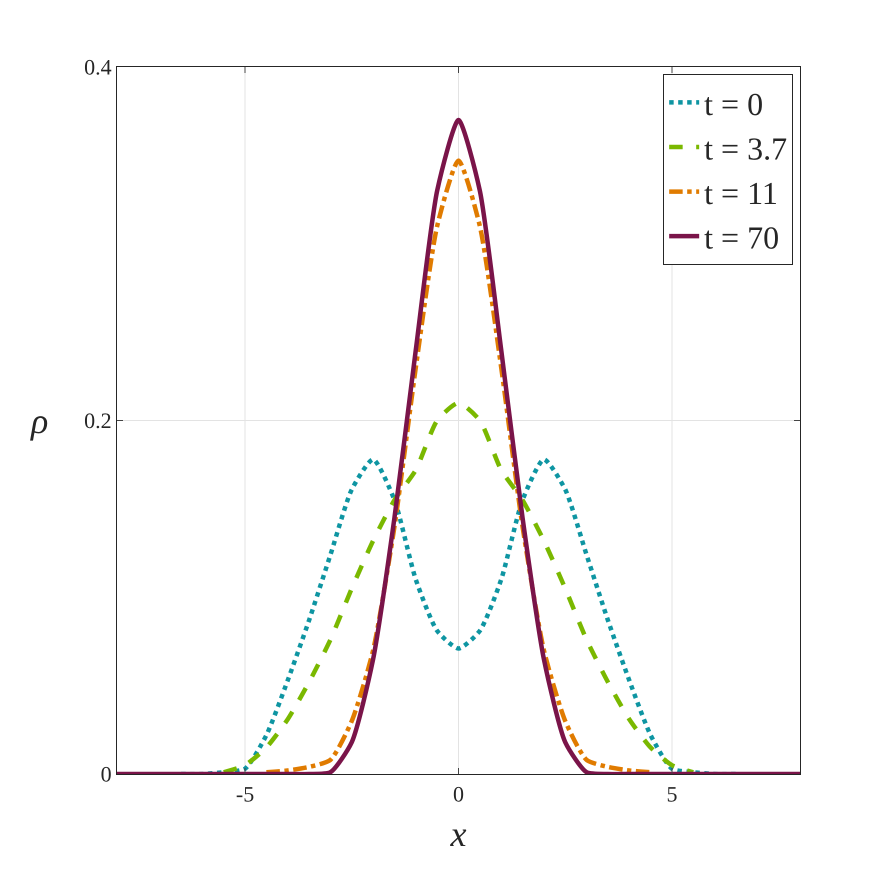 Image resolution: width=886 pixels, height=886 pixels. Describe the element at coordinates (746, 148) in the screenshot. I see `legend-label: t = 3.7` at that location.